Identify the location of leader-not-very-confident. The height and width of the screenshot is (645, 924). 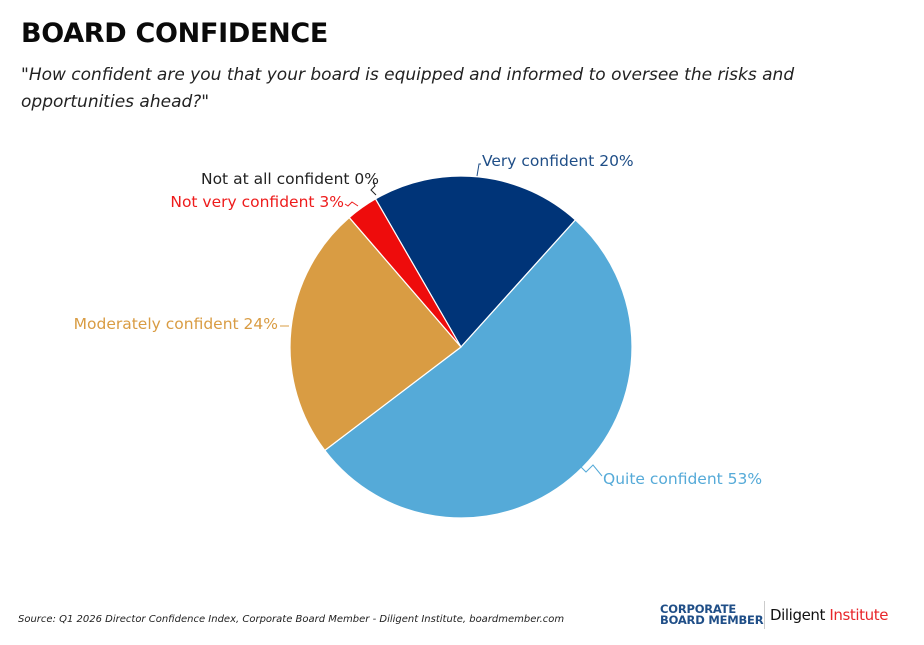
(351, 204).